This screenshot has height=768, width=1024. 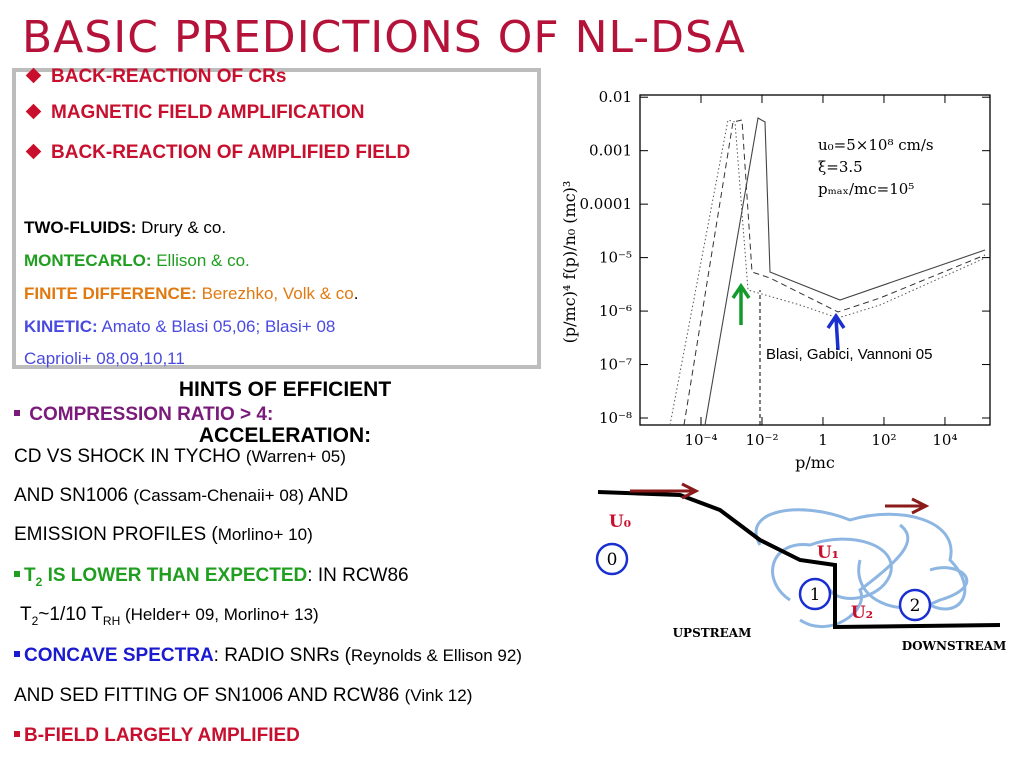 I want to click on y-tick-label: 10⁻⁵, so click(x=615, y=258).